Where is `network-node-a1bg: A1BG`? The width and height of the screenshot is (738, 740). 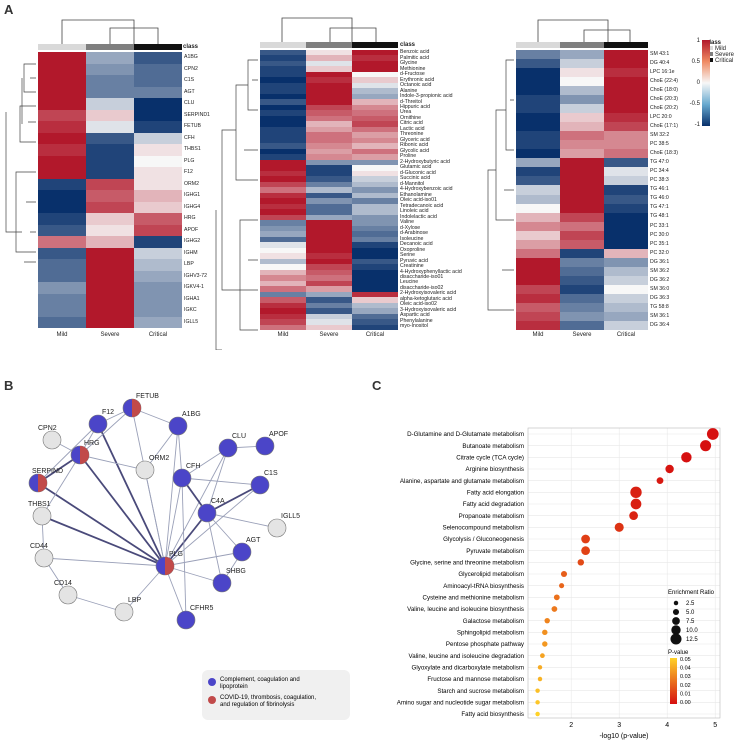 network-node-a1bg: A1BG is located at coordinates (184, 423).